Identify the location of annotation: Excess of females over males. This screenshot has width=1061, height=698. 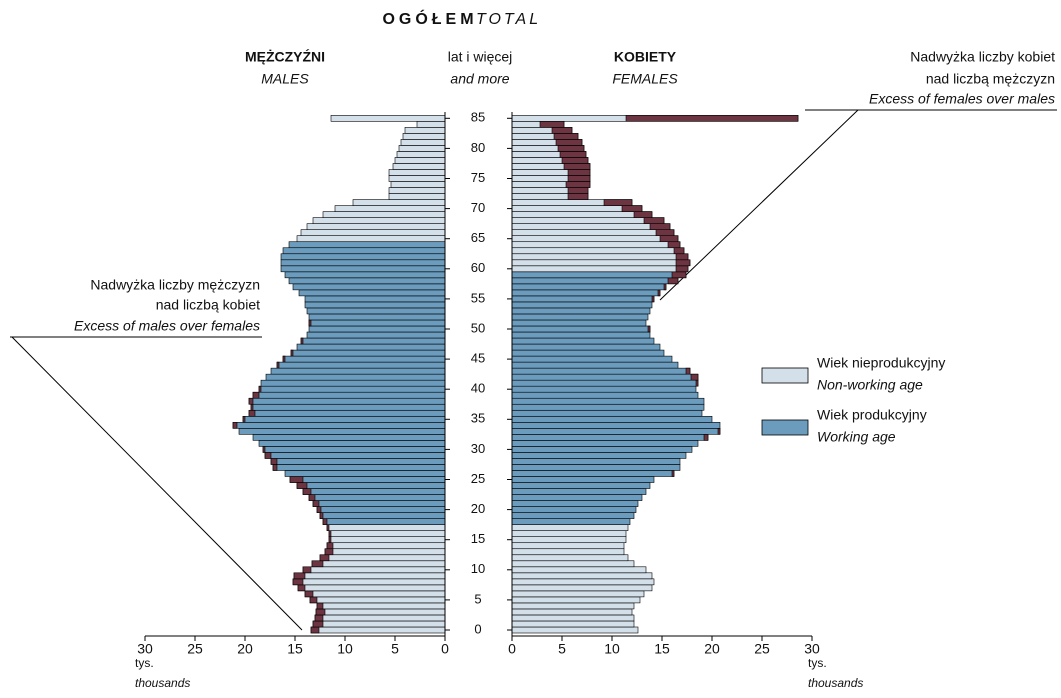
(962, 99).